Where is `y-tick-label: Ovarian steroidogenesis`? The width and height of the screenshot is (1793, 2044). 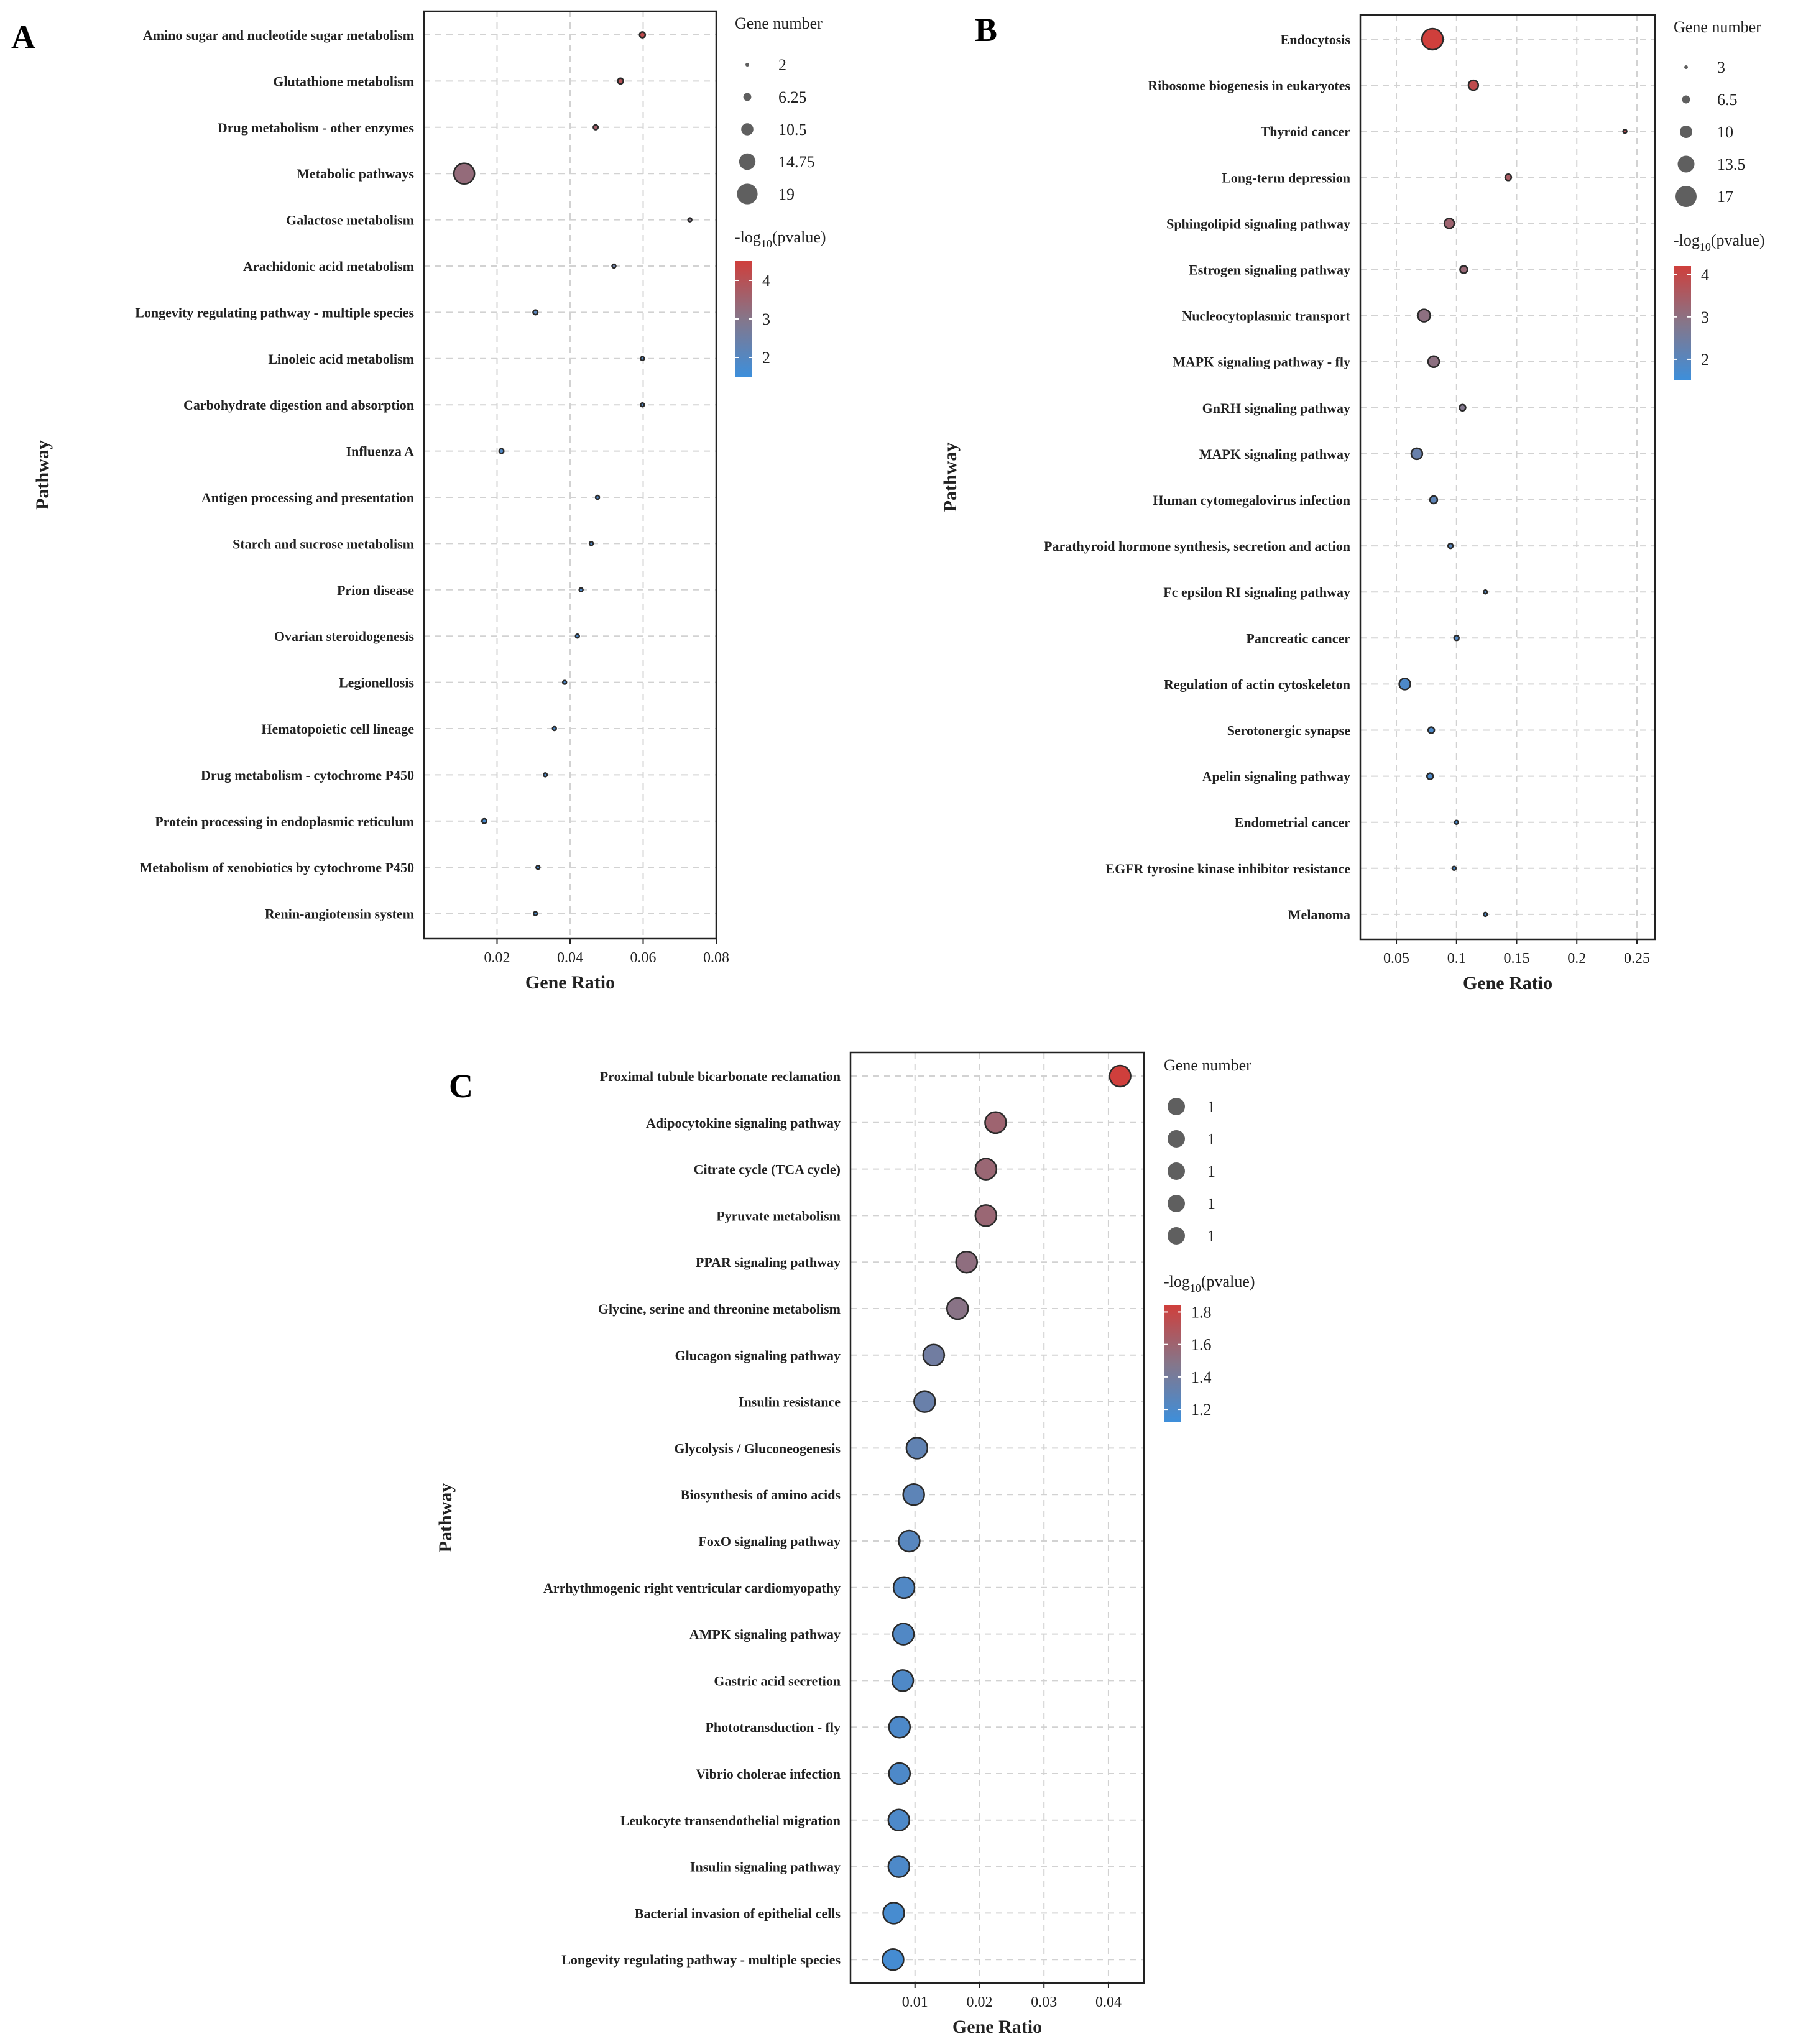
y-tick-label: Ovarian steroidogenesis is located at coordinates (344, 636).